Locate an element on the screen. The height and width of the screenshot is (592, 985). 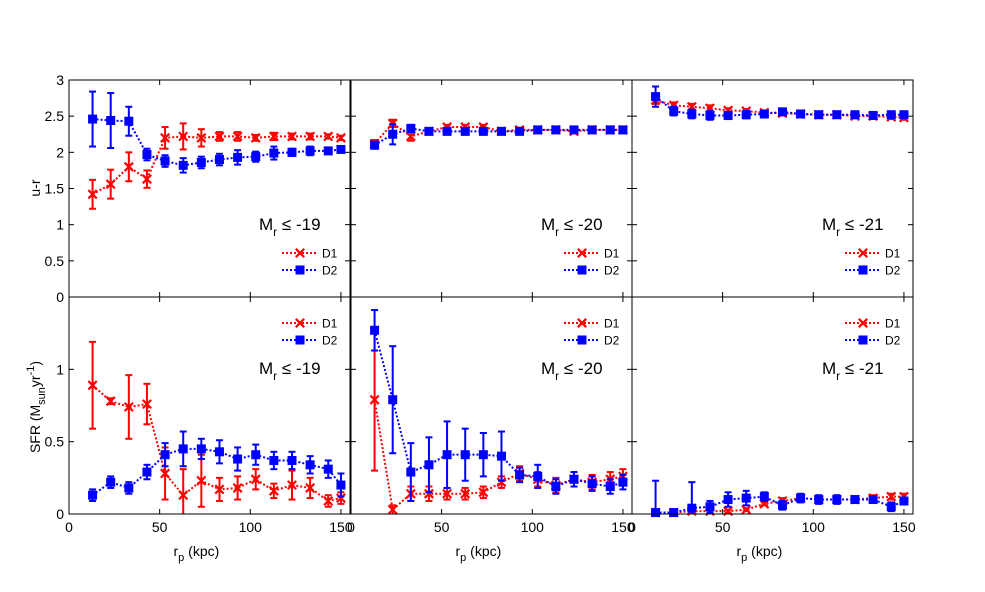
y-tick-label: 3 is located at coordinates (60, 80).